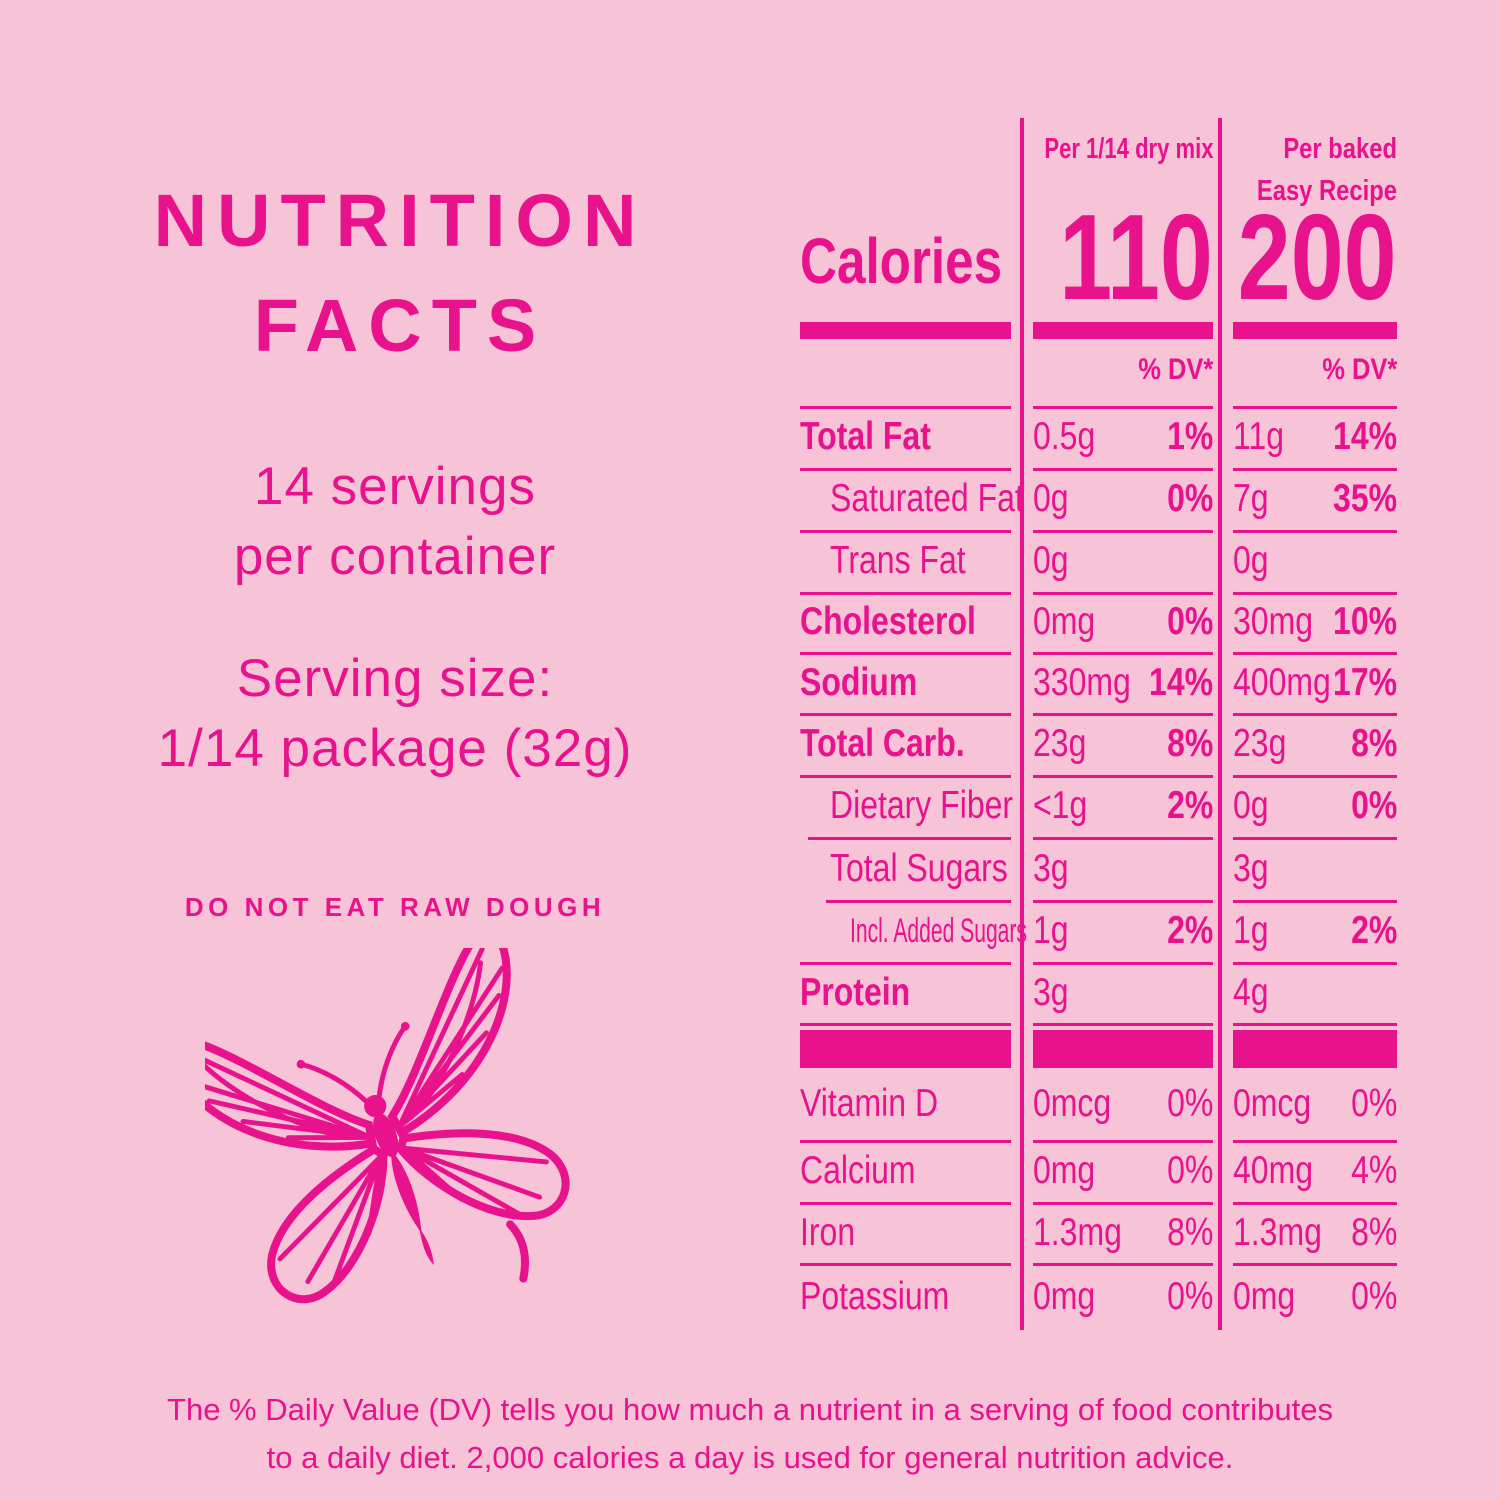 The width and height of the screenshot is (1500, 1500). What do you see at coordinates (1051, 498) in the screenshot?
I see `col1-amount: 0g` at bounding box center [1051, 498].